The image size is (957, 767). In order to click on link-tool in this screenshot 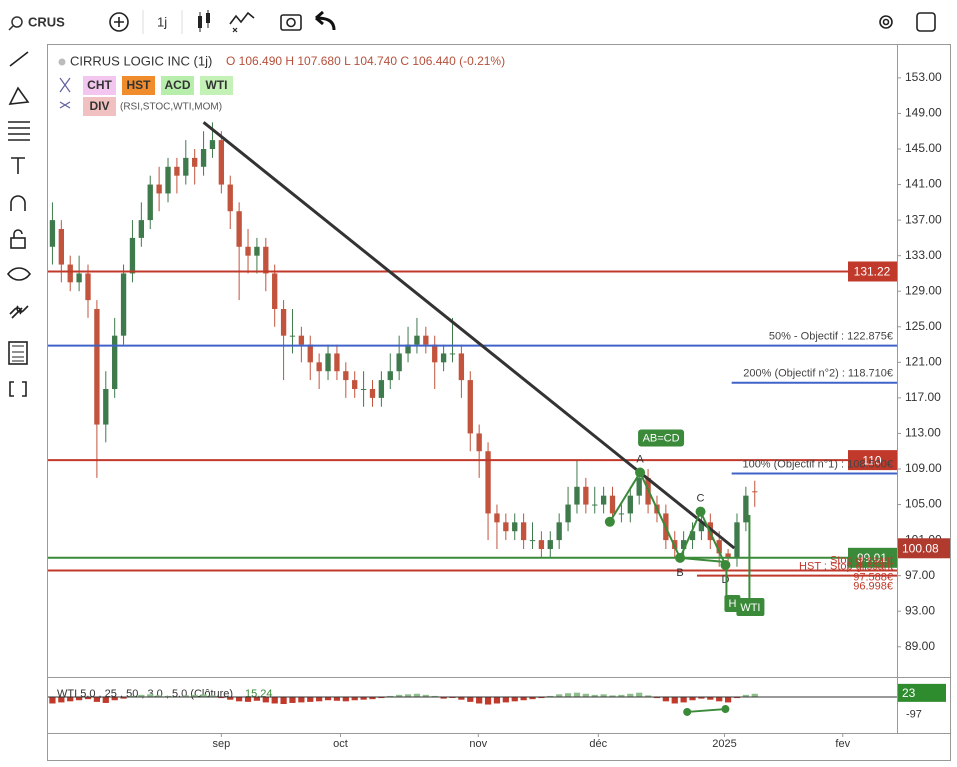, I will do `click(19, 312)`.